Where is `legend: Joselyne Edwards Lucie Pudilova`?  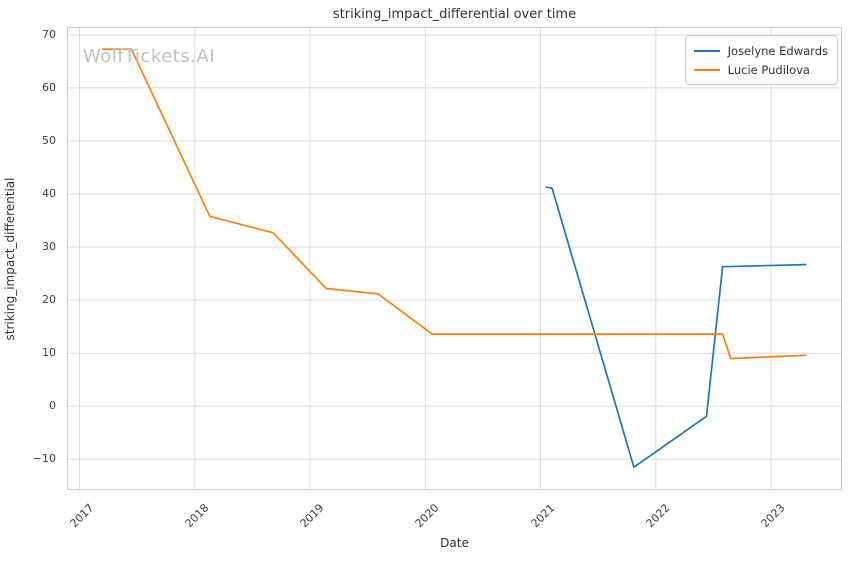
legend: Joselyne Edwards Lucie Pudilova is located at coordinates (761, 60).